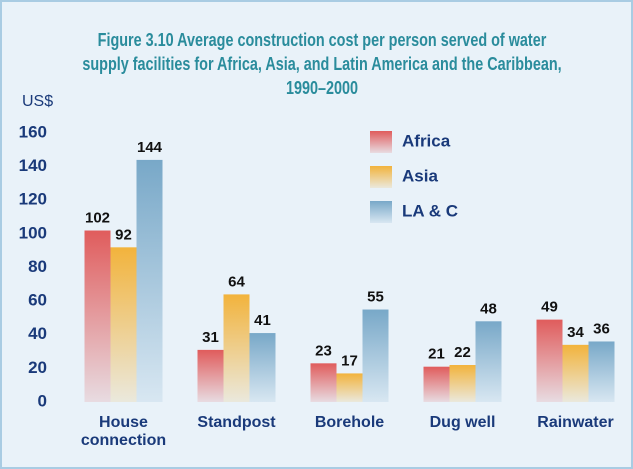  Describe the element at coordinates (42, 400) in the screenshot. I see `y-tick-label: 0` at that location.